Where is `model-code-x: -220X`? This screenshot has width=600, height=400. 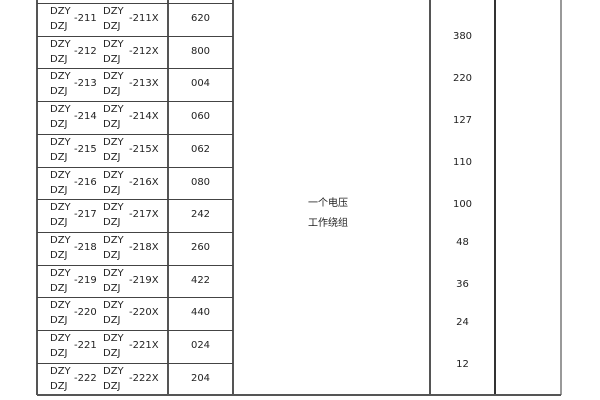 model-code-x: -220X is located at coordinates (144, 313).